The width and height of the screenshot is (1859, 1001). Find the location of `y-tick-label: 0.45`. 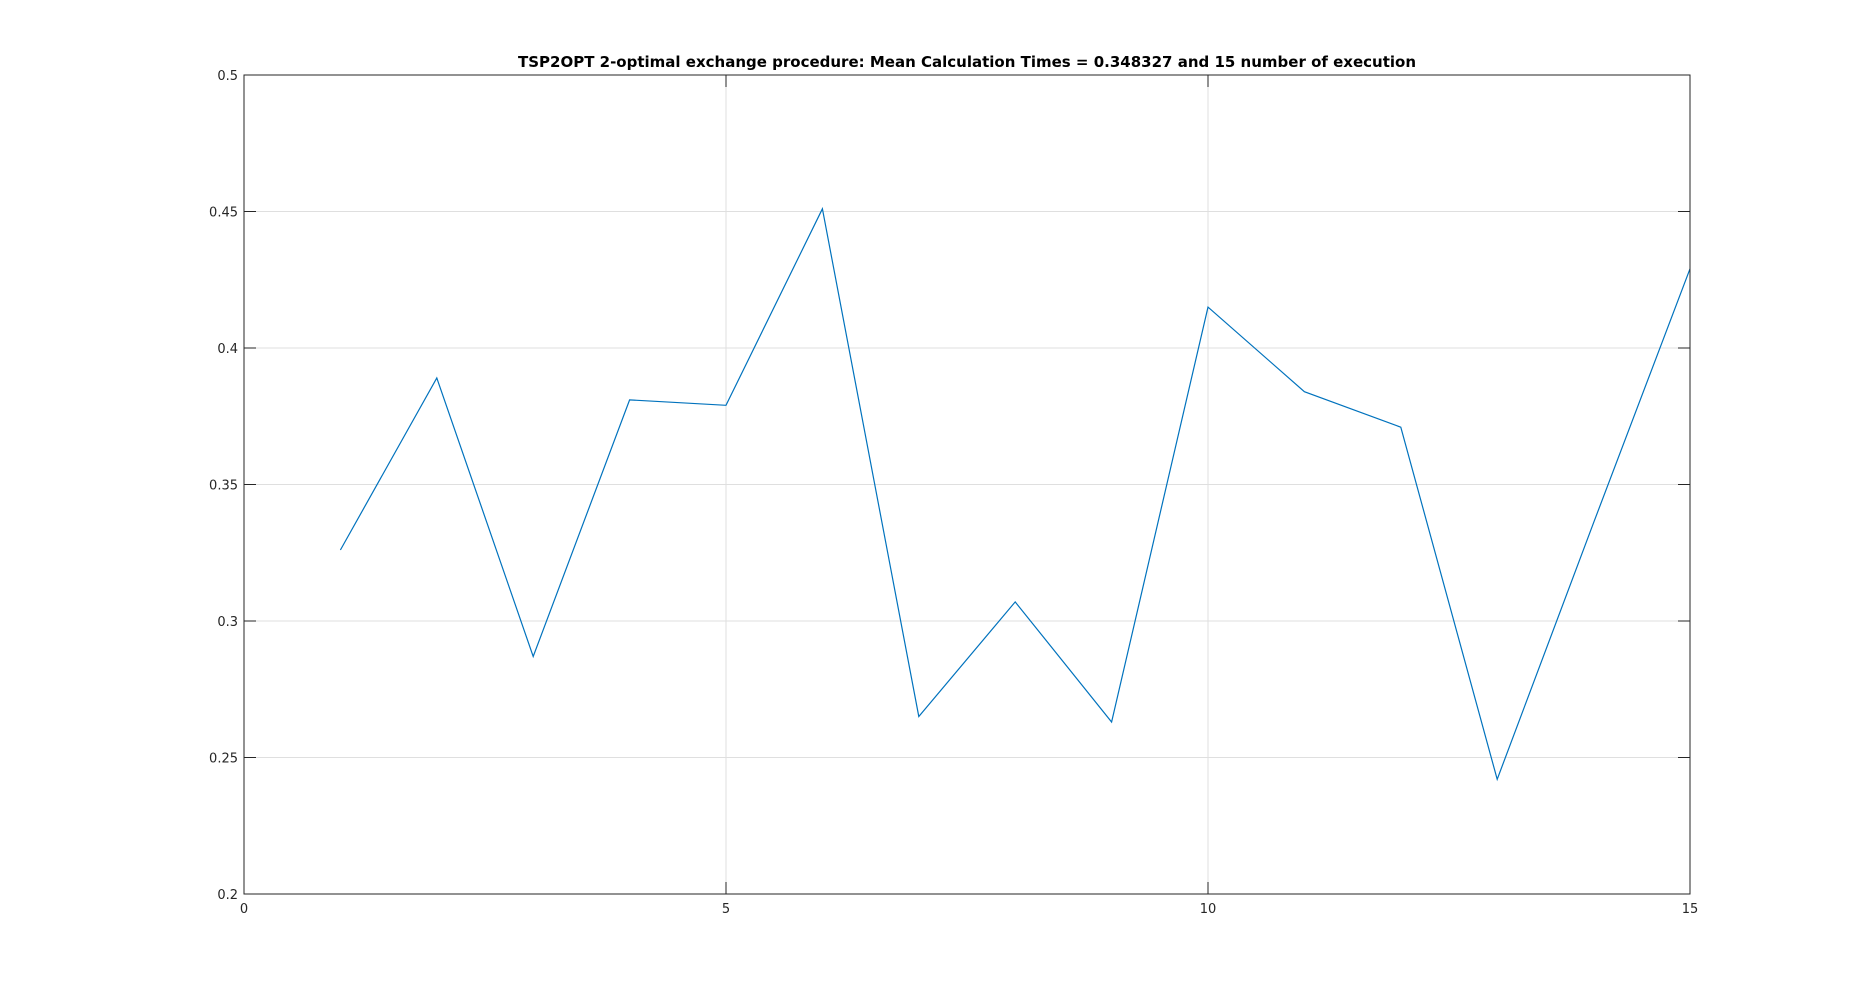

y-tick-label: 0.45 is located at coordinates (223, 213).